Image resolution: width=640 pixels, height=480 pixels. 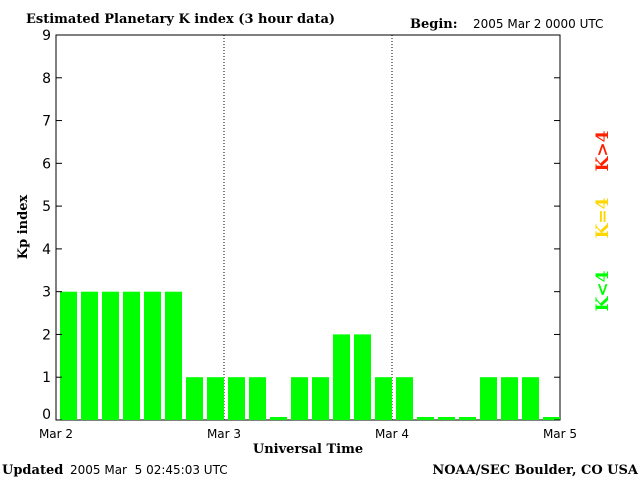 What do you see at coordinates (224, 434) in the screenshot?
I see `x-tick-label-1: Mar 3` at bounding box center [224, 434].